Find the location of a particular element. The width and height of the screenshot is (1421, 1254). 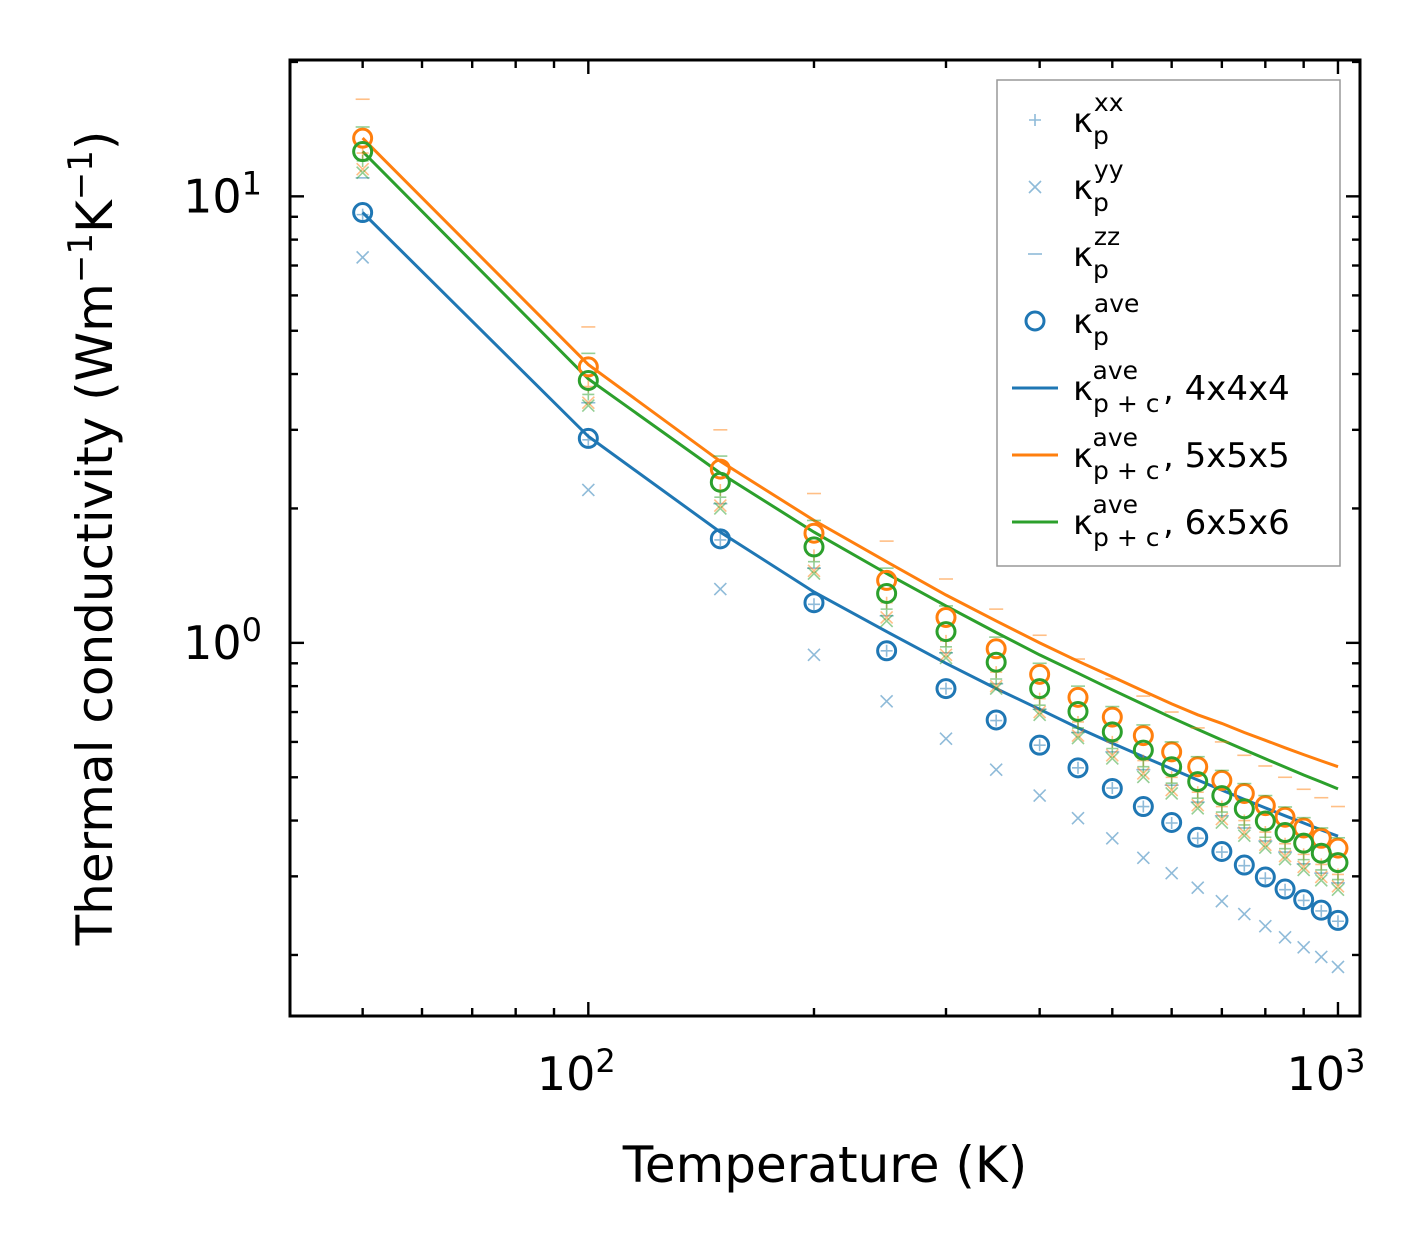

legend-label-sub: p + c is located at coordinates (1126, 403).